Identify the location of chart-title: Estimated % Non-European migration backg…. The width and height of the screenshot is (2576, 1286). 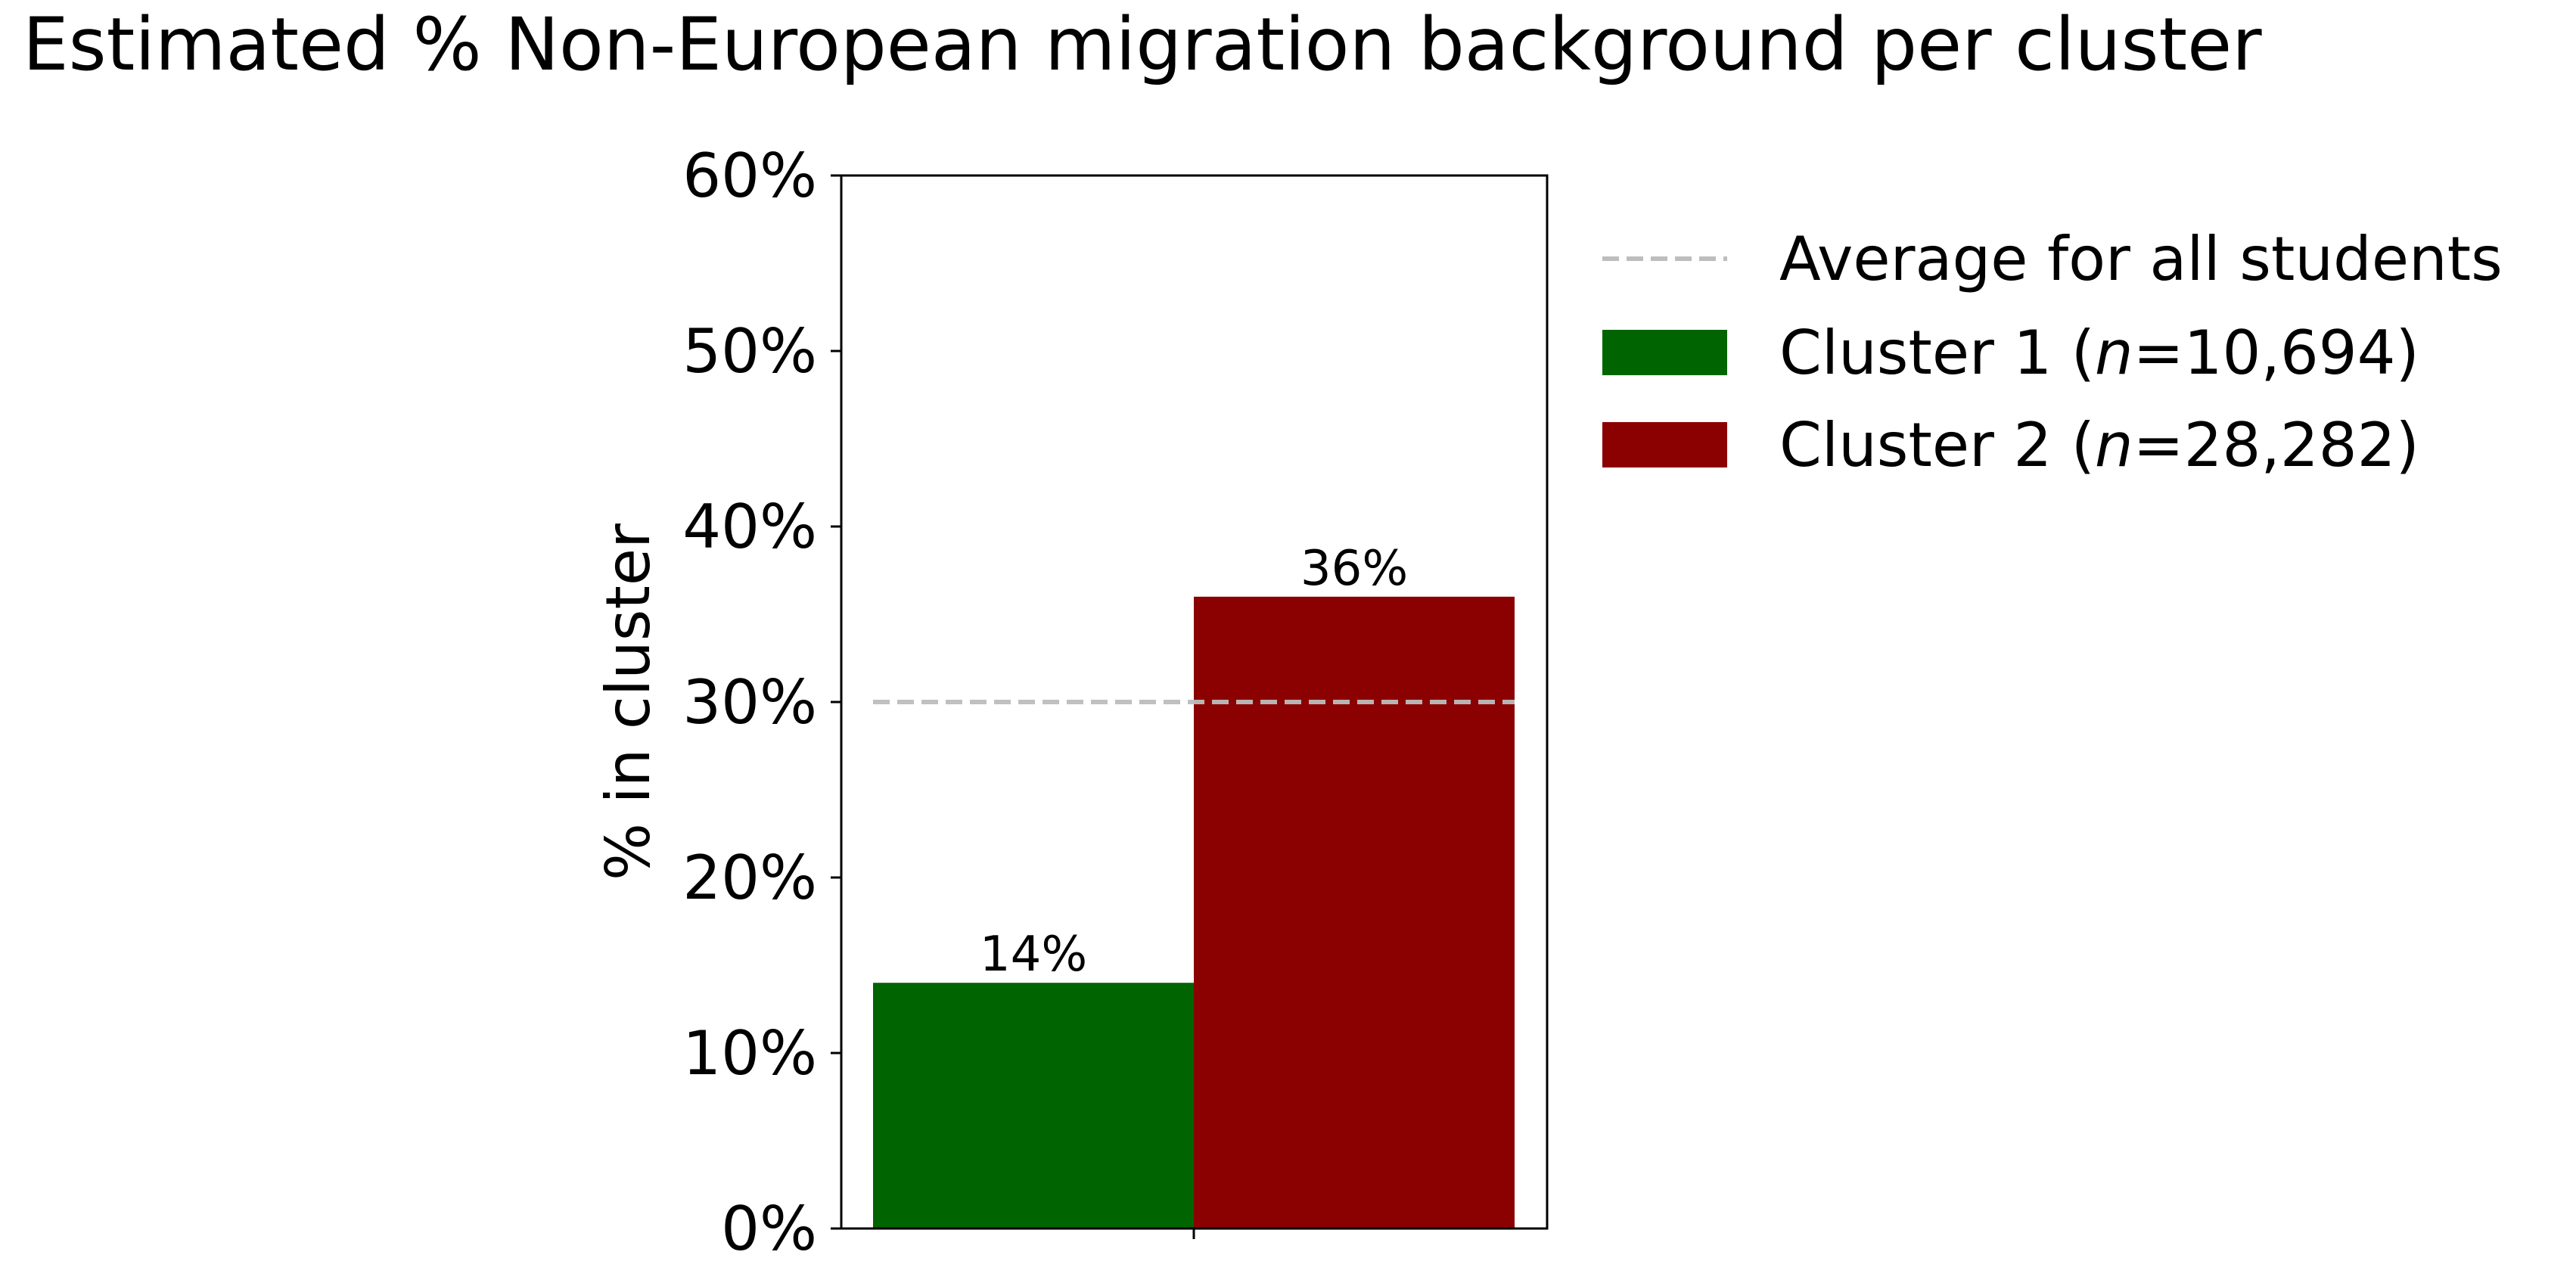
(1142, 44).